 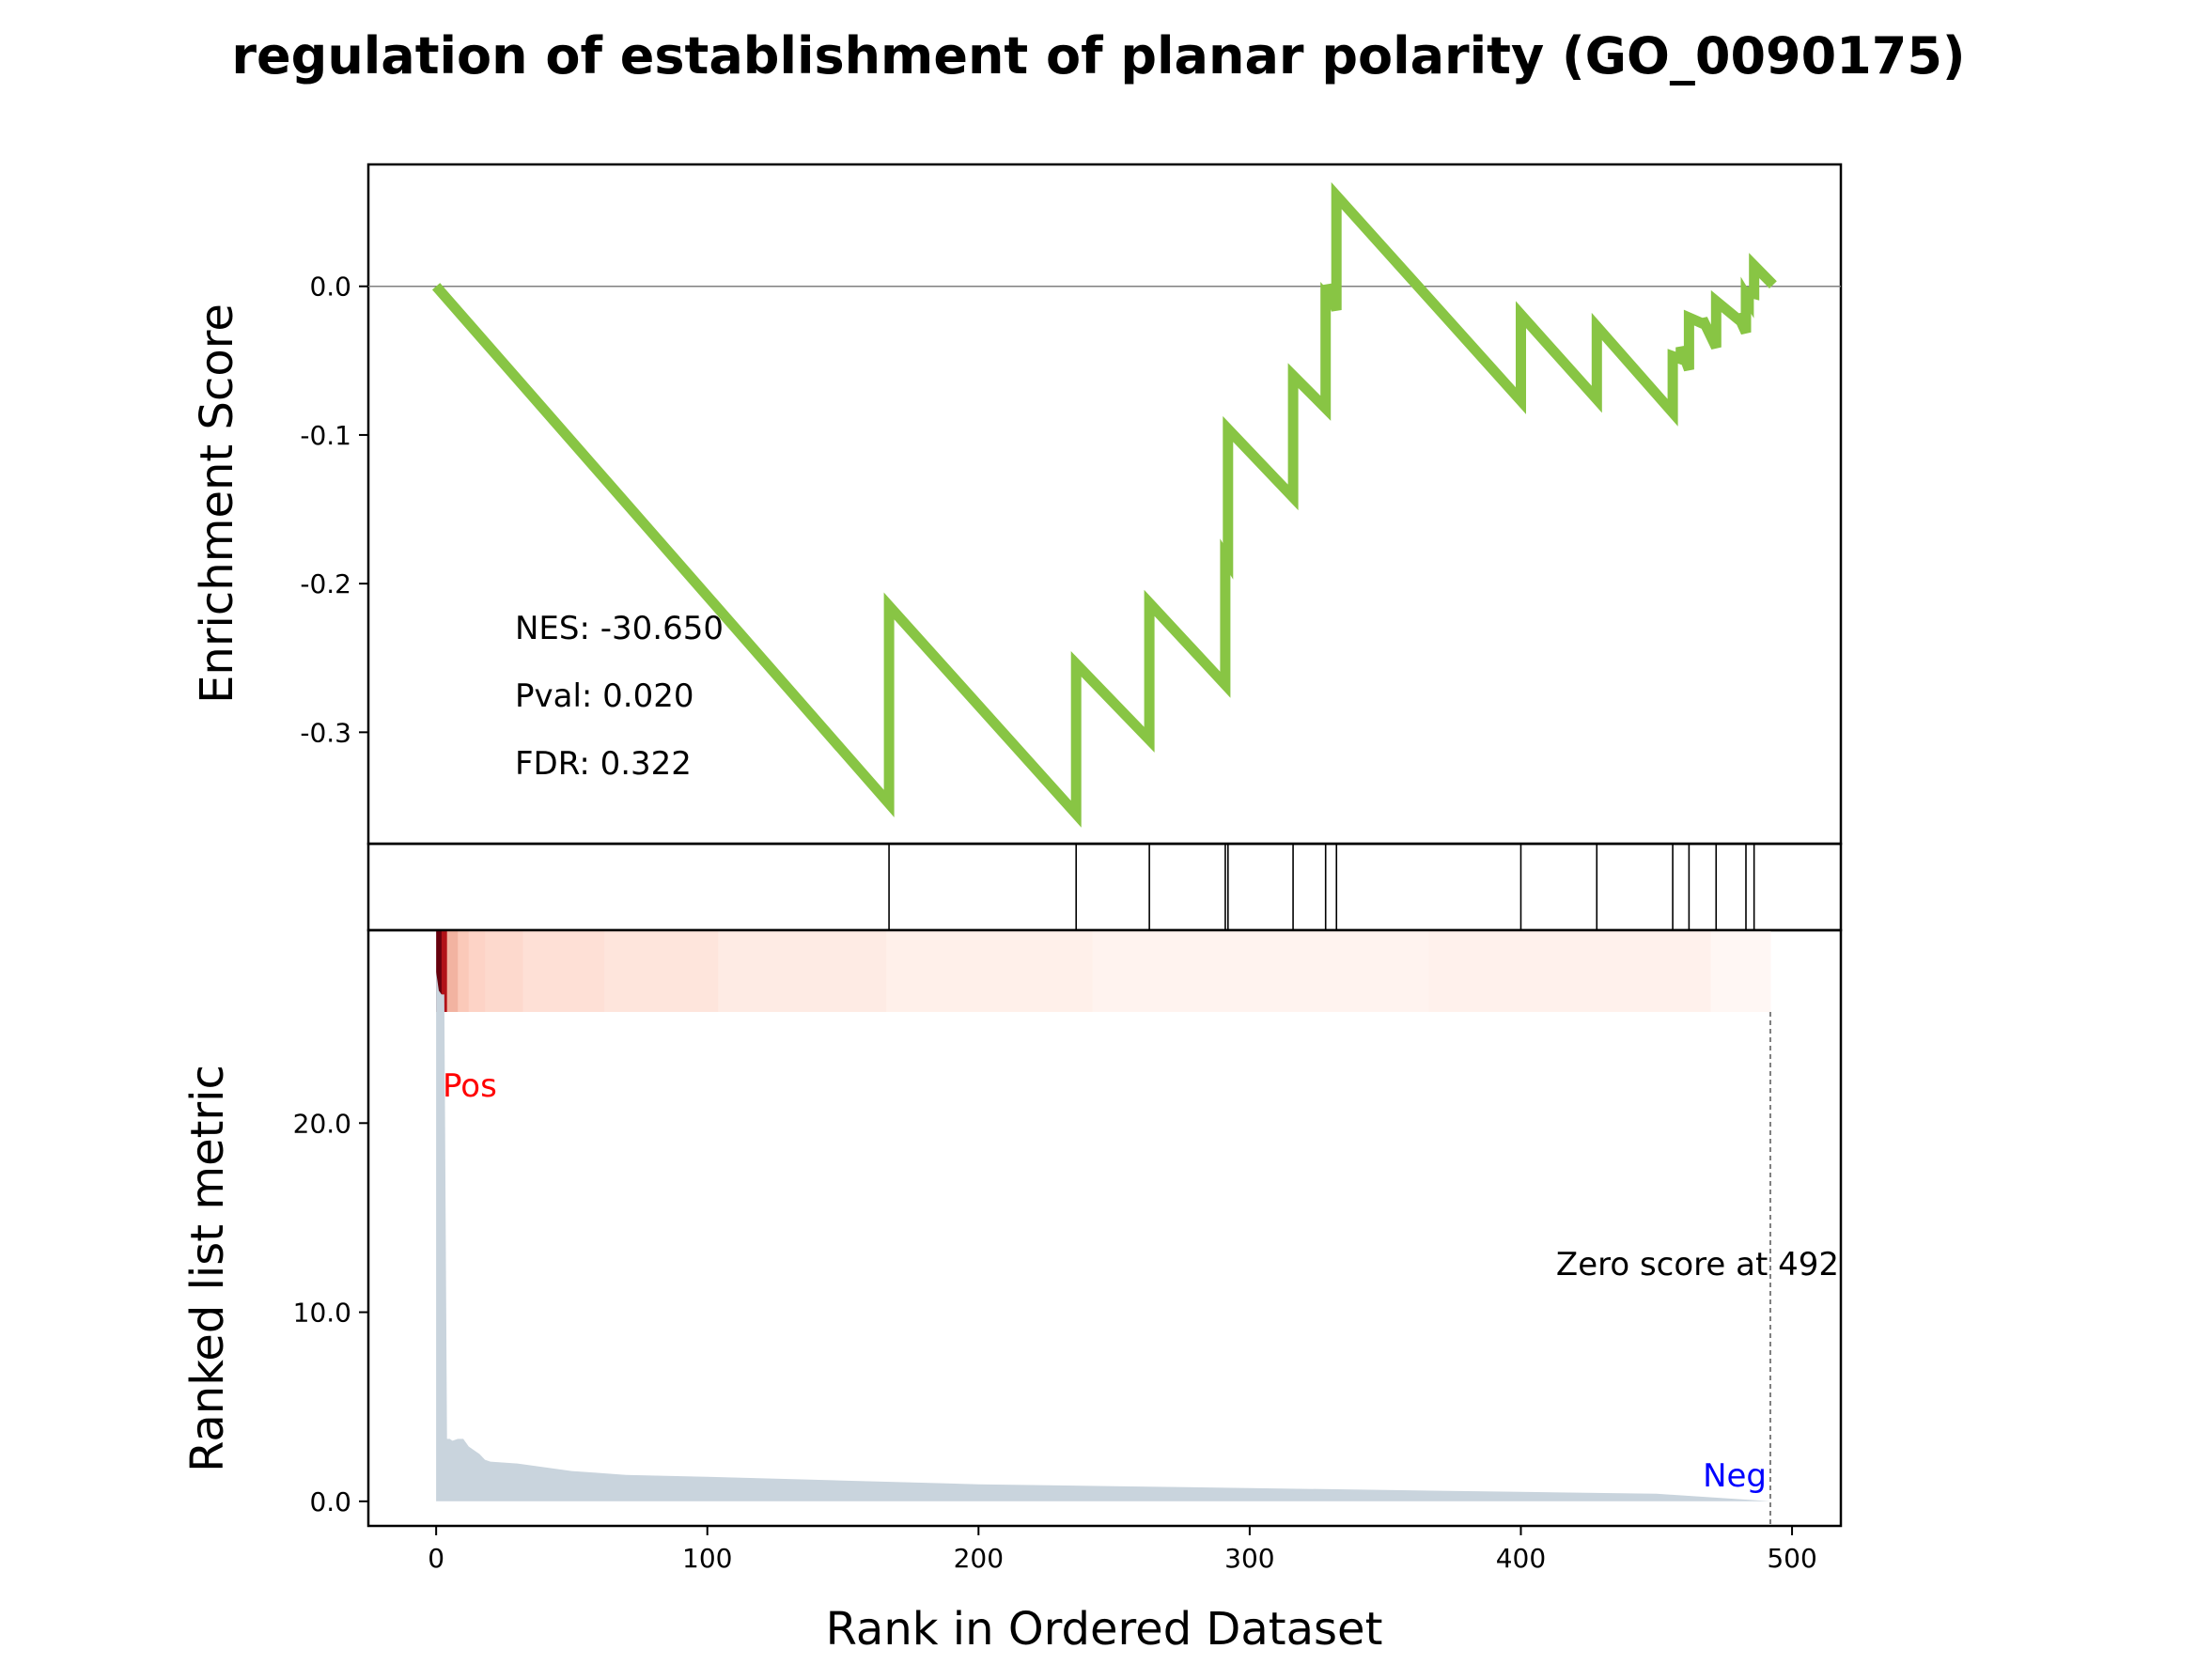 What do you see at coordinates (217, 503) in the screenshot?
I see `es-y-axis-title: Enrichment Score` at bounding box center [217, 503].